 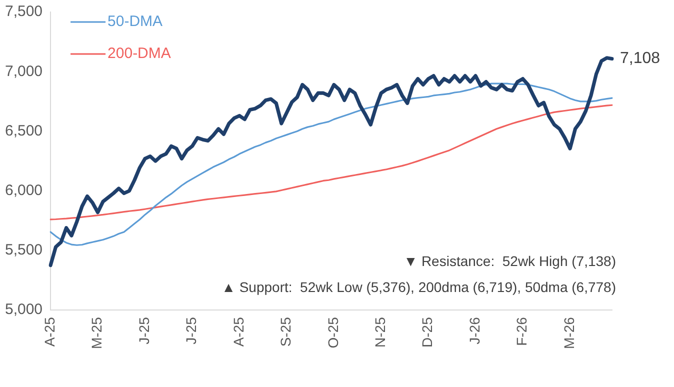 What do you see at coordinates (96, 333) in the screenshot?
I see `x-tick-label: M-25` at bounding box center [96, 333].